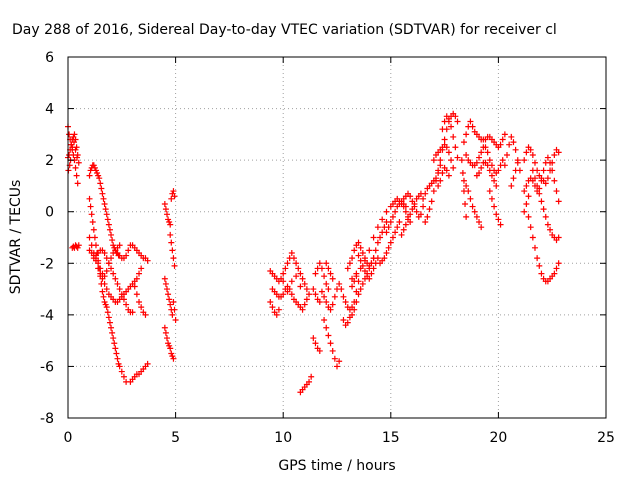  Describe the element at coordinates (336, 466) in the screenshot. I see `x-axis-label: GPS time / hours` at that location.